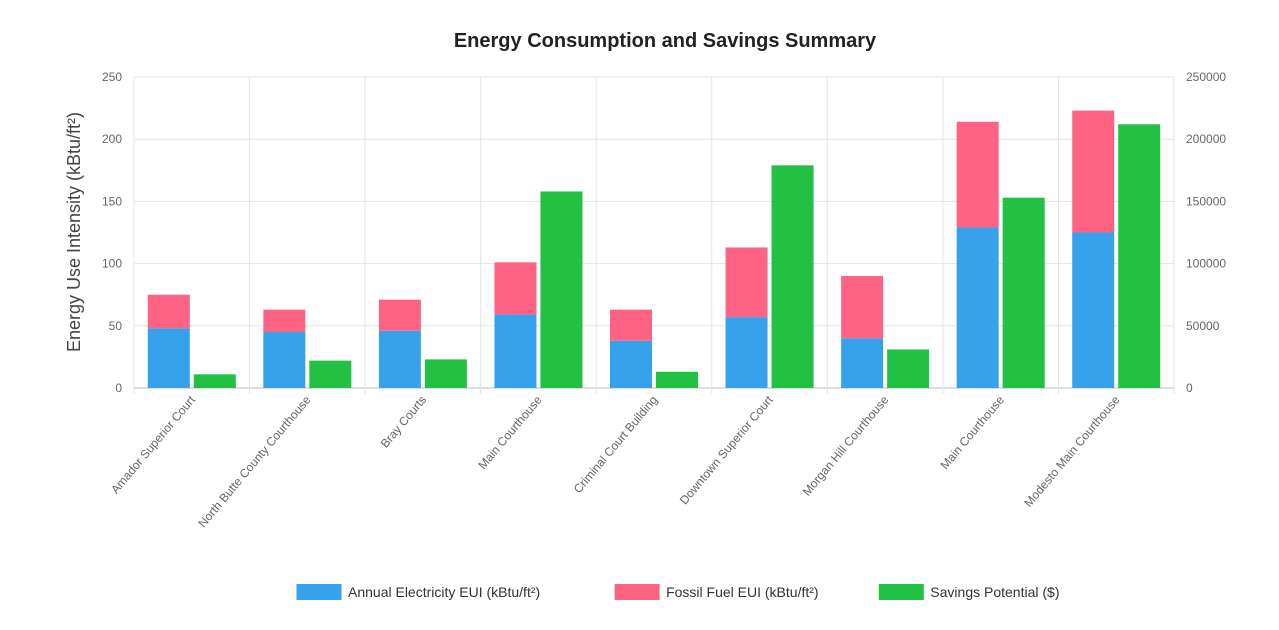 This screenshot has width=1279, height=630. Describe the element at coordinates (118, 388) in the screenshot. I see `y-tick-label: 0` at that location.